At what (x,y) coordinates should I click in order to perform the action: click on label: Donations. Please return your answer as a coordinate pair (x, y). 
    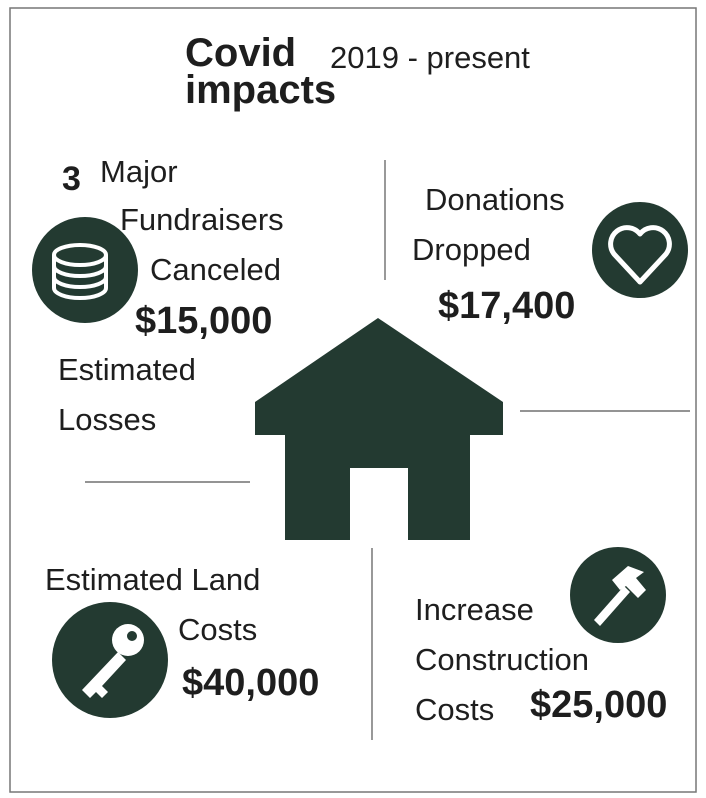
    Looking at the image, I should click on (495, 199).